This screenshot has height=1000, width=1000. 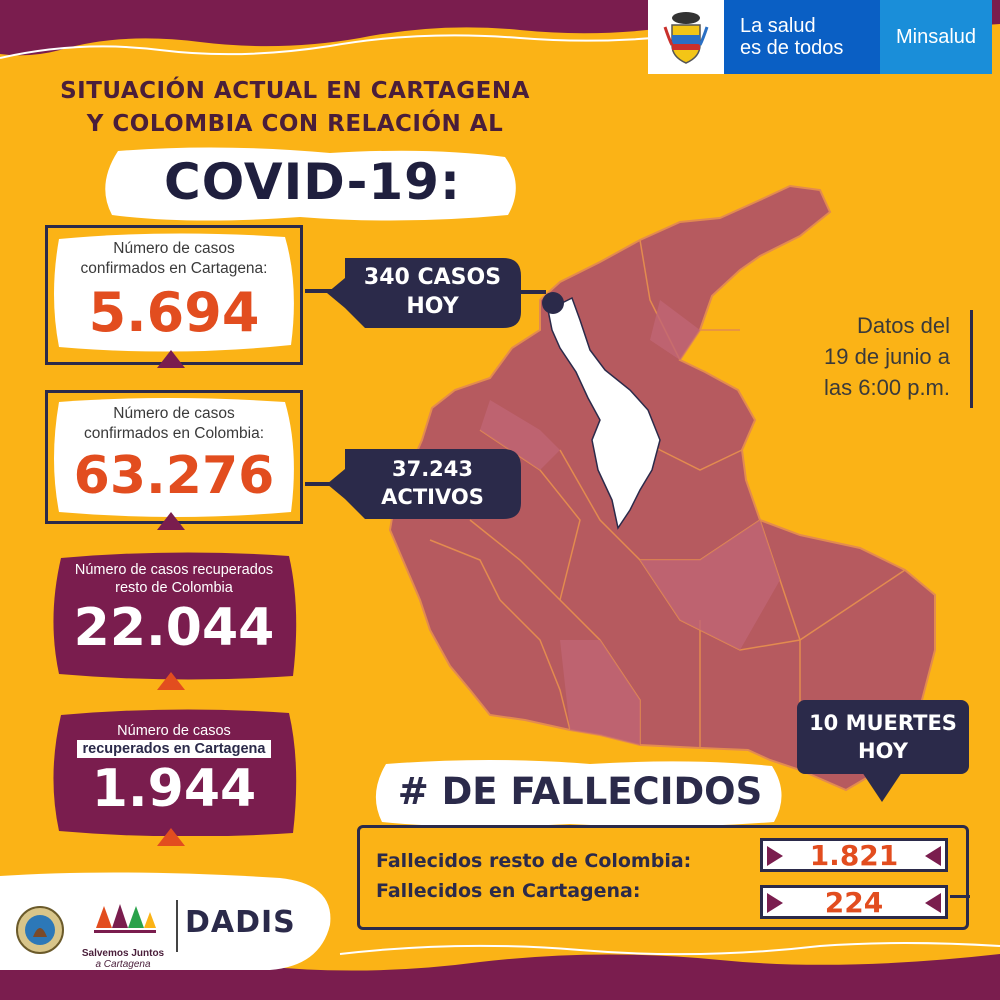 I want to click on cartagena-seal-icon, so click(x=40, y=932).